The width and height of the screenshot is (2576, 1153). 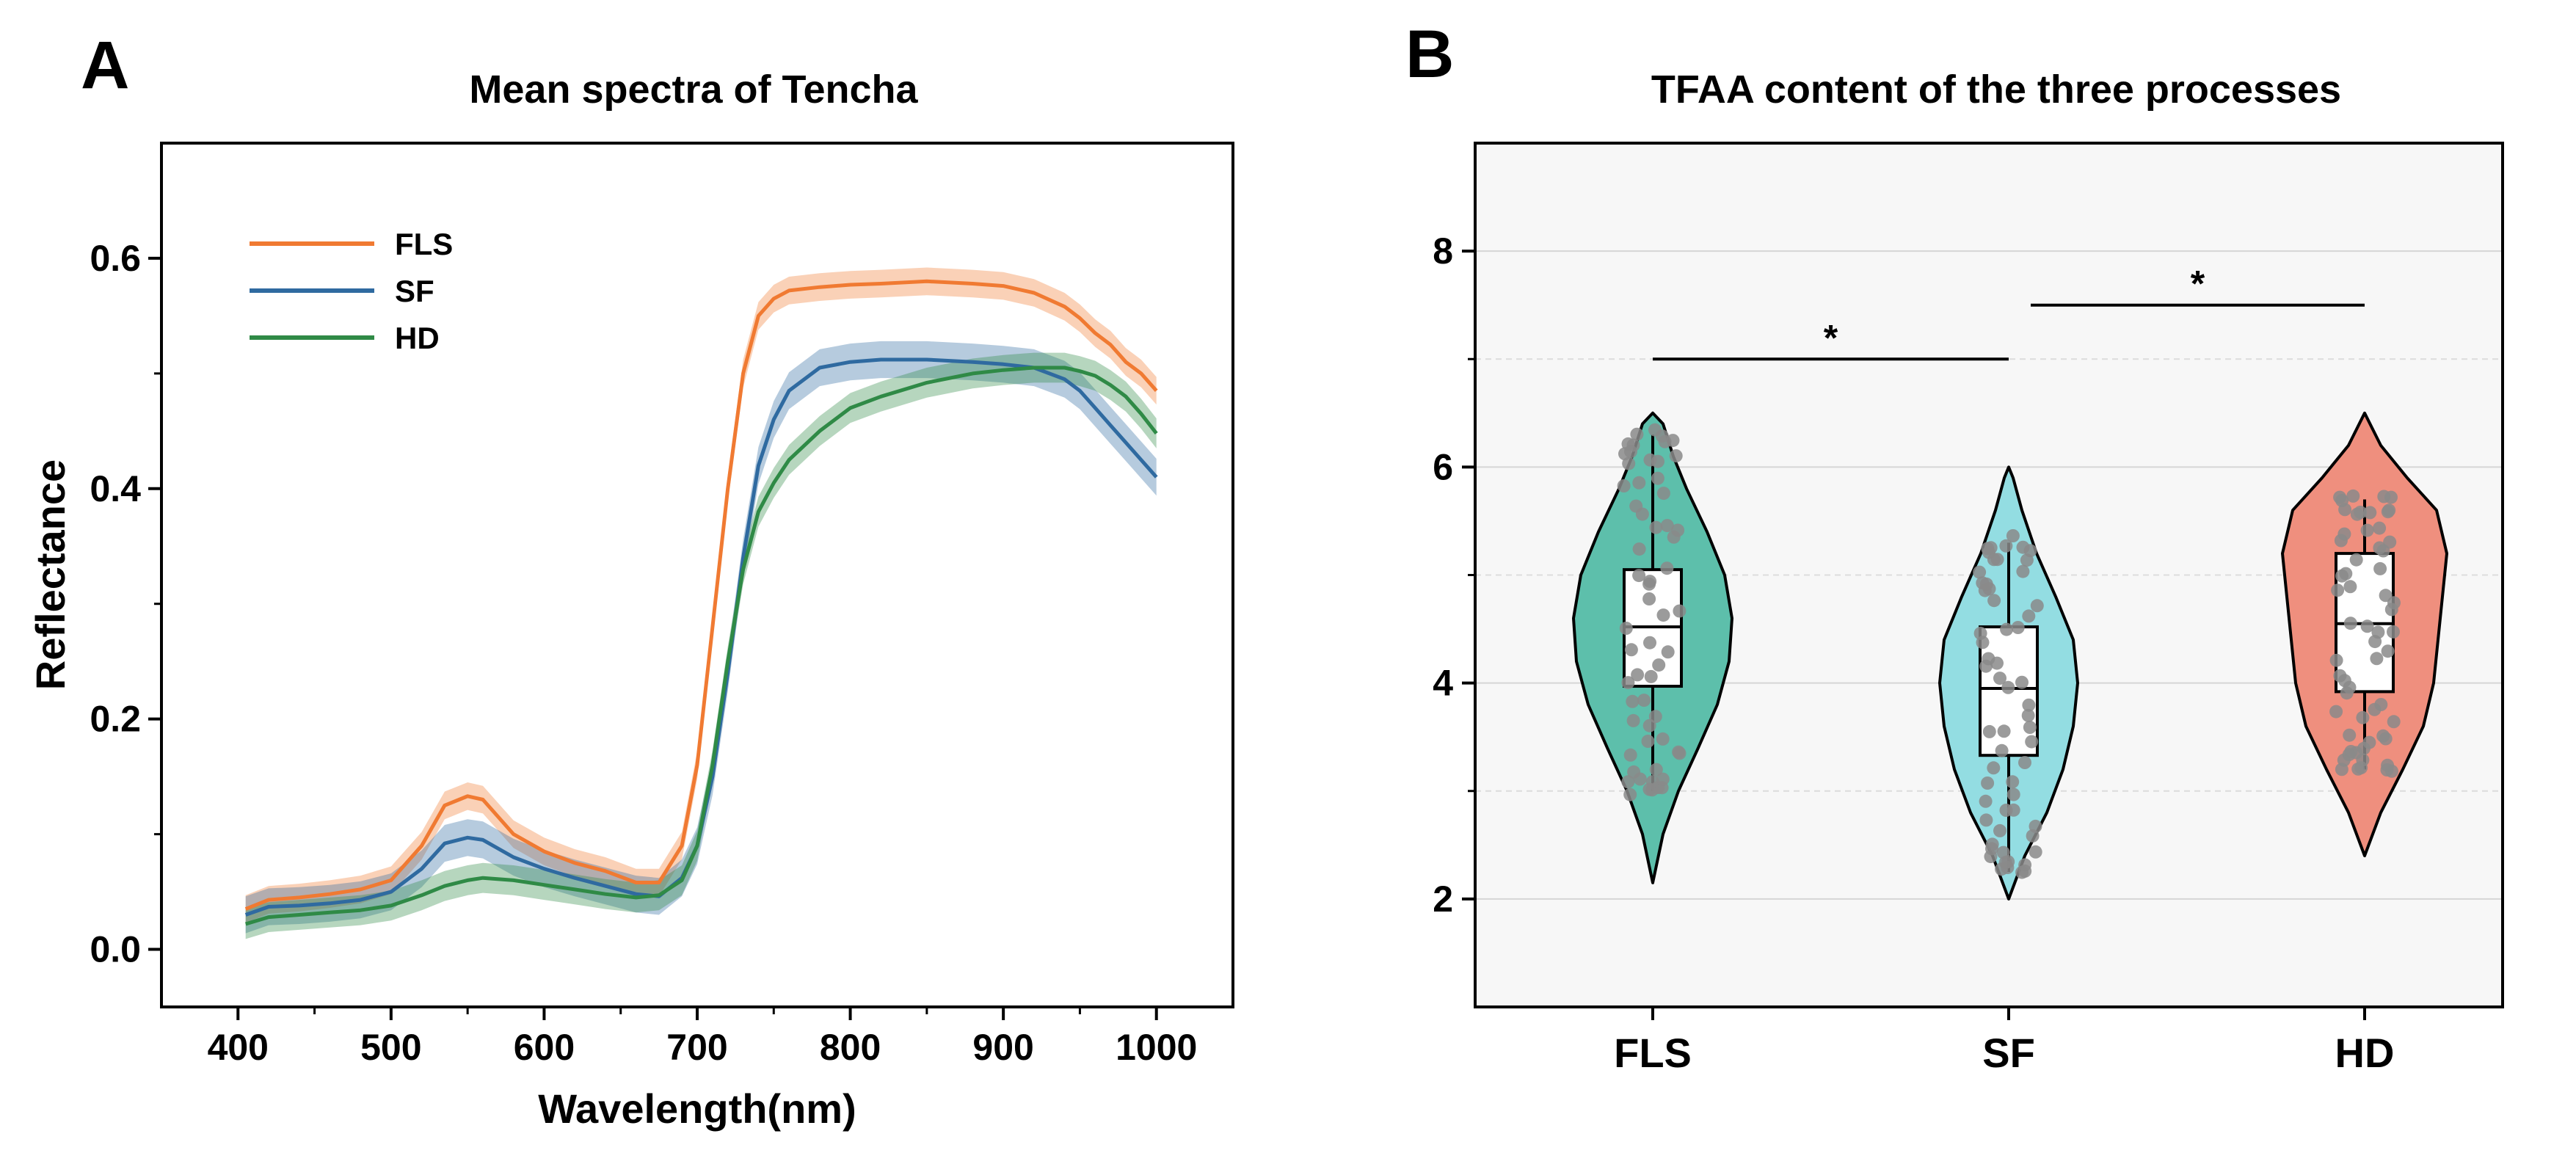 What do you see at coordinates (696, 1047) in the screenshot?
I see `x-tick-label-700: 700` at bounding box center [696, 1047].